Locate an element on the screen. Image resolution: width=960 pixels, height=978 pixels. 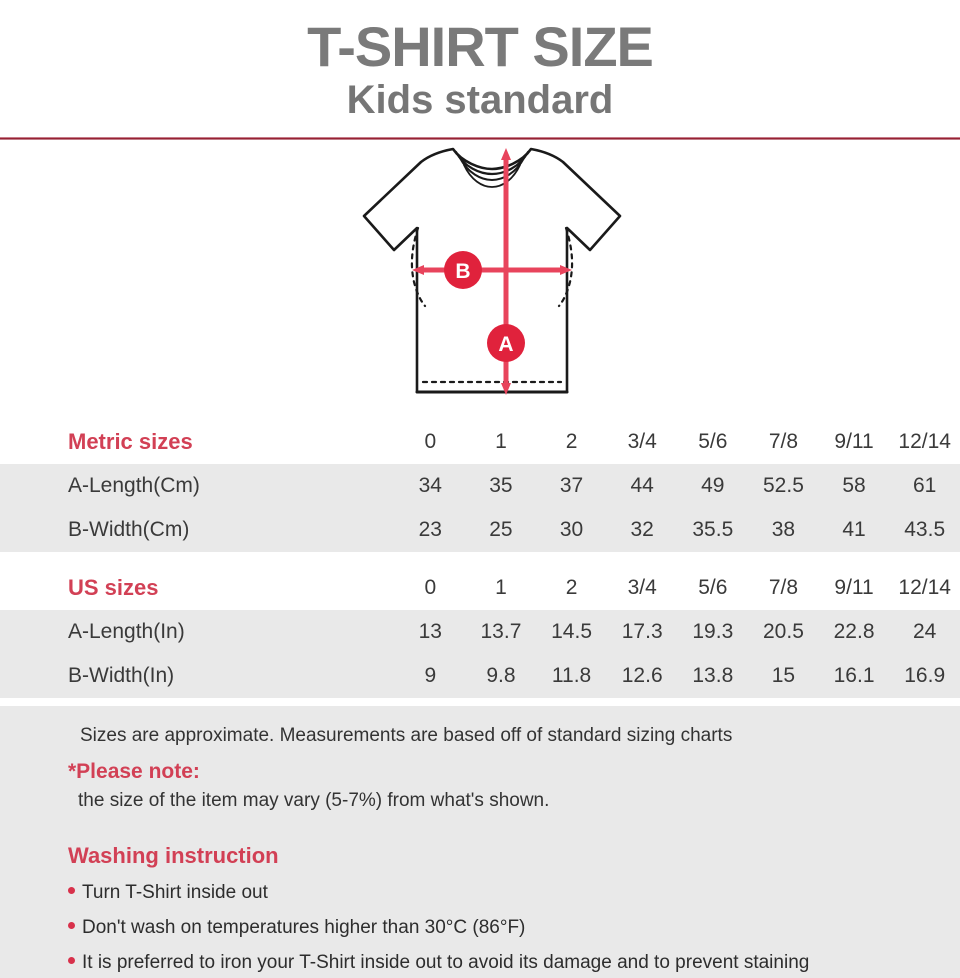
page-subtitle: Kids standard is located at coordinates (480, 100).